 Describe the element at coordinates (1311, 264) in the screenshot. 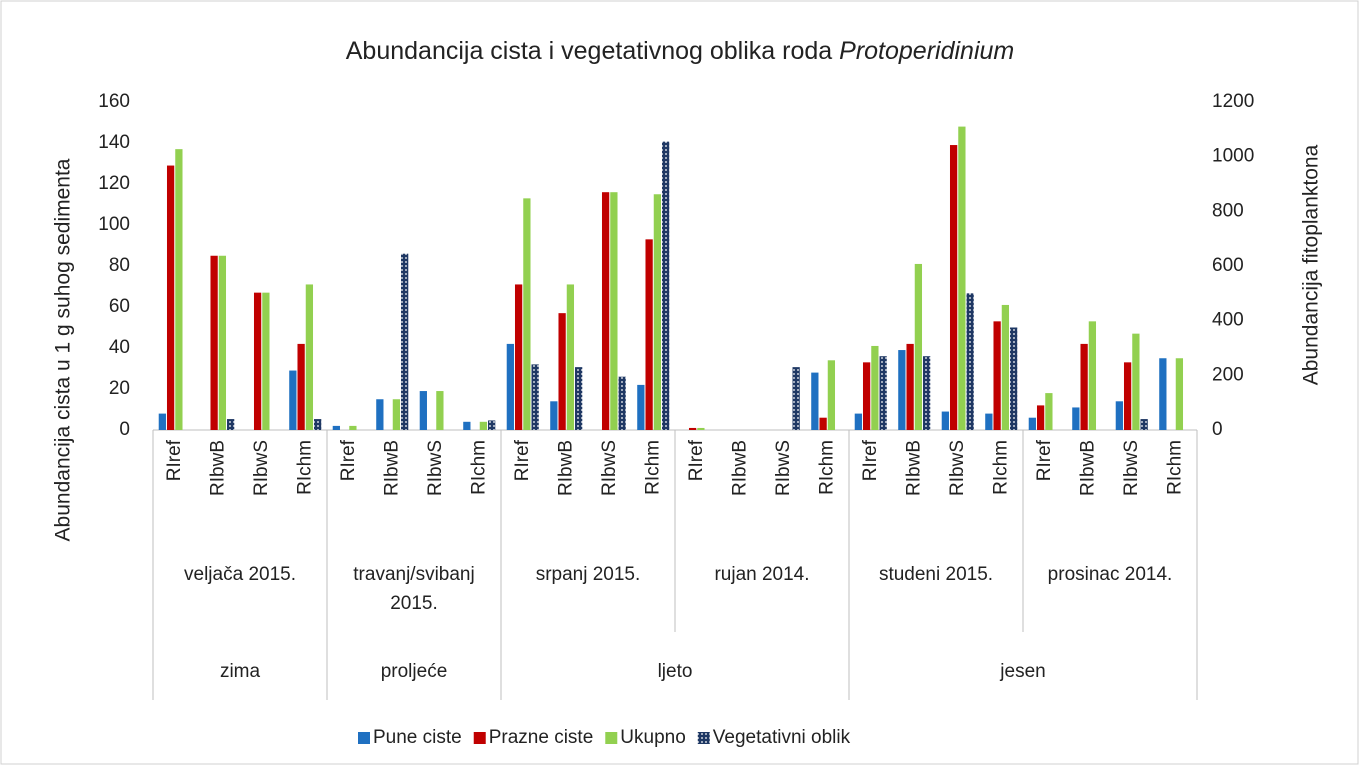

I see `y2-axis-title: Abundancija fitoplanktona` at that location.